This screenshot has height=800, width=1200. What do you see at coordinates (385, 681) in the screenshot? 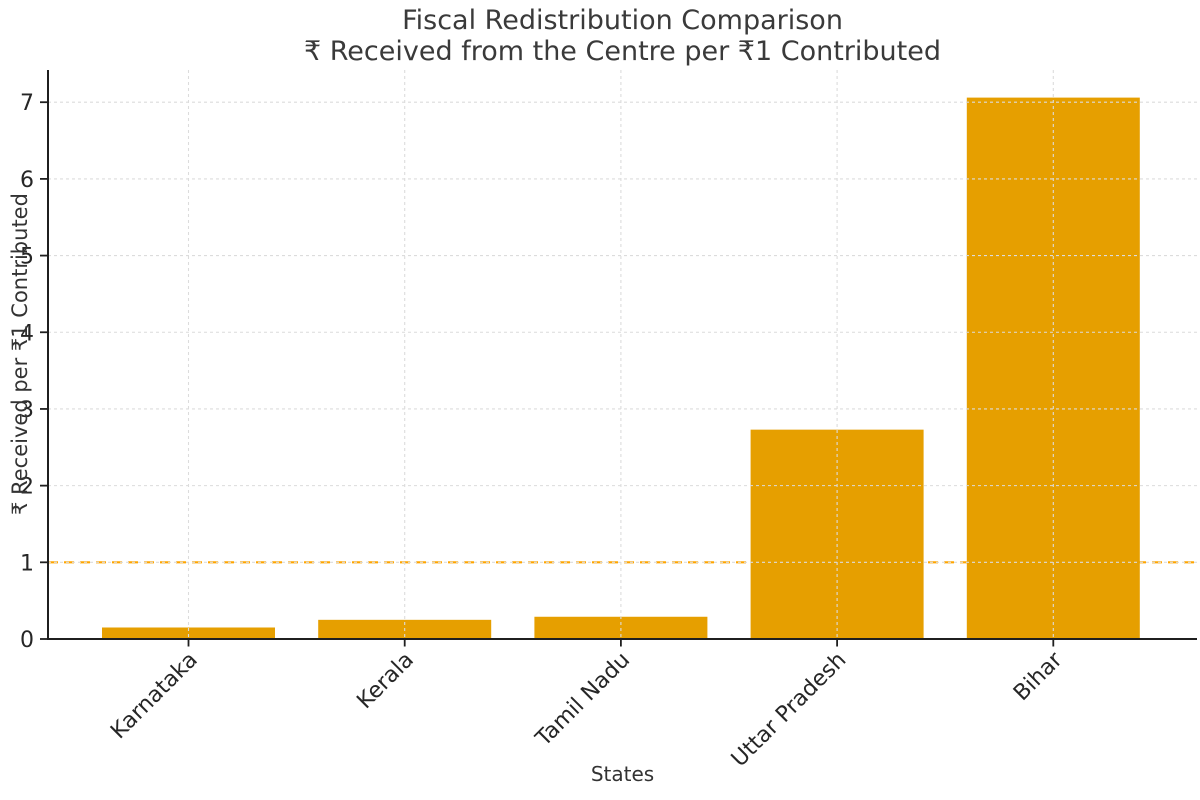
I see `x-tick-label: Kerala` at bounding box center [385, 681].